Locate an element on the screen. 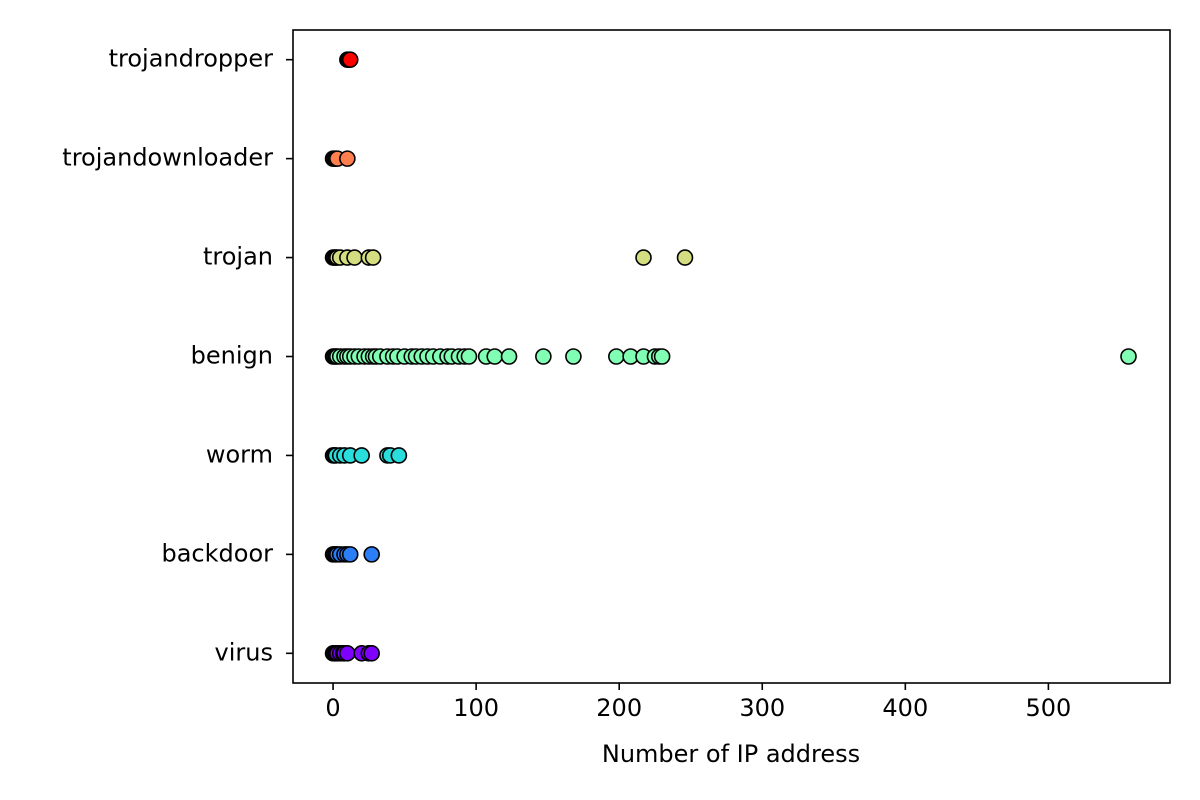 The width and height of the screenshot is (1200, 800). x-tick-label: 200 is located at coordinates (619, 708).